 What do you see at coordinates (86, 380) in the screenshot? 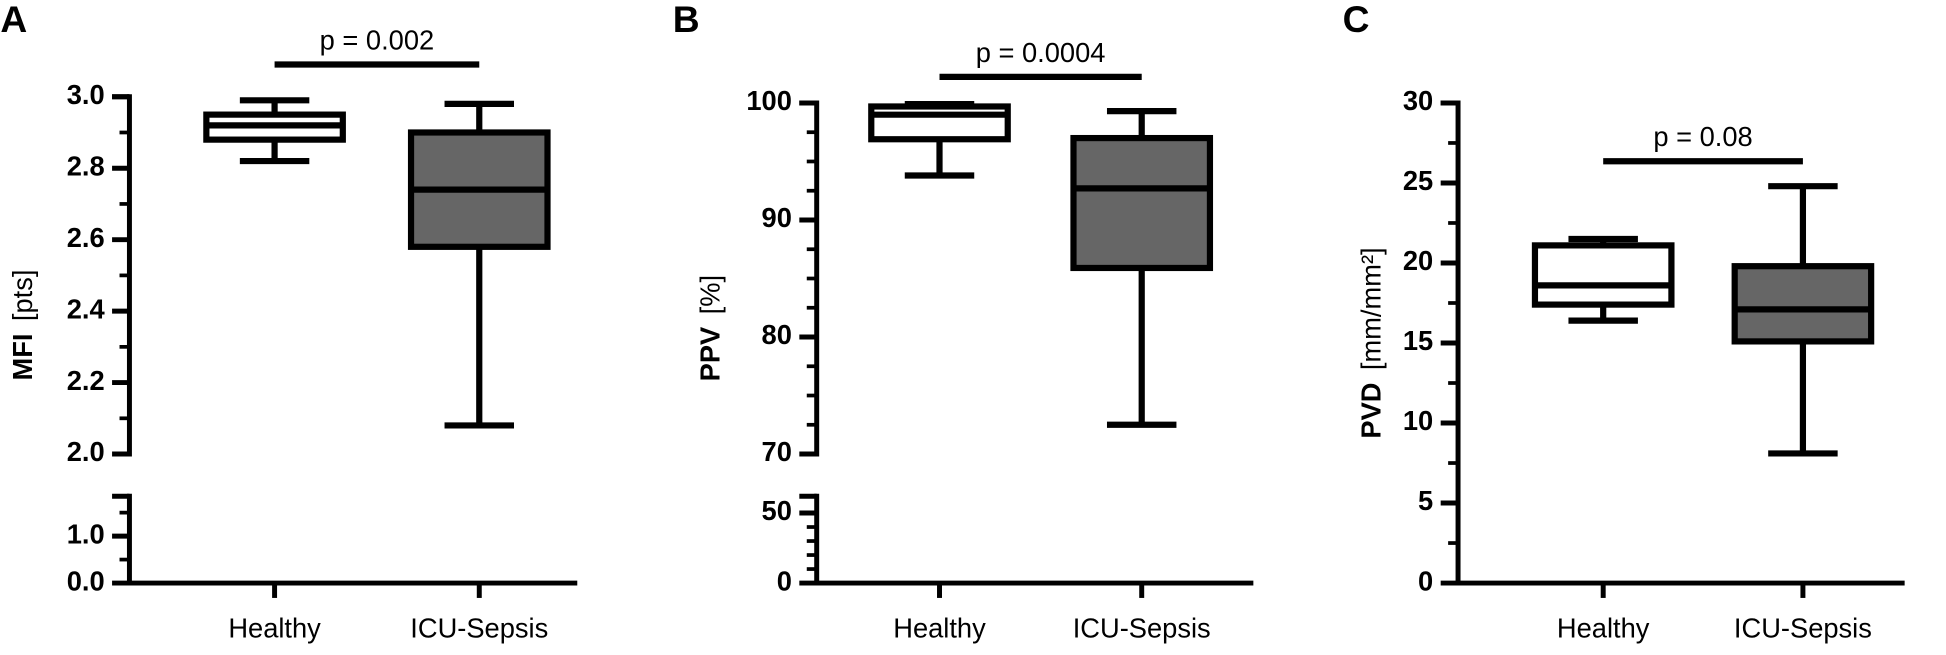
I see `y-tick-label: 2.2` at bounding box center [86, 380].